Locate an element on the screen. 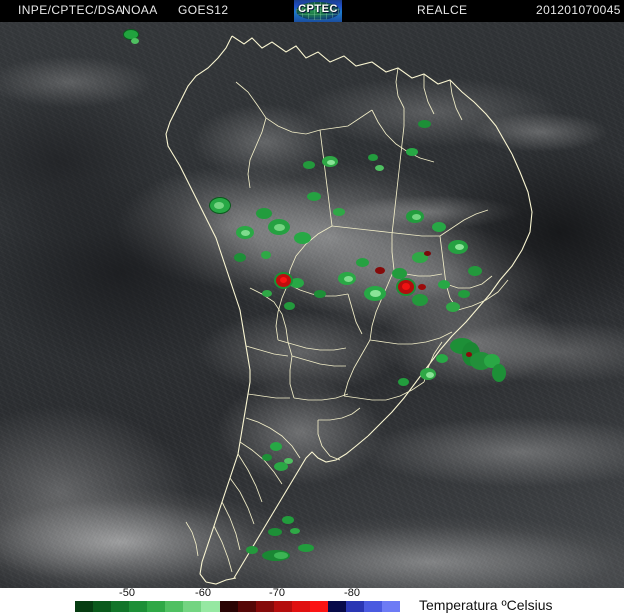 The image size is (624, 614). legend-tick: -70 is located at coordinates (277, 593).